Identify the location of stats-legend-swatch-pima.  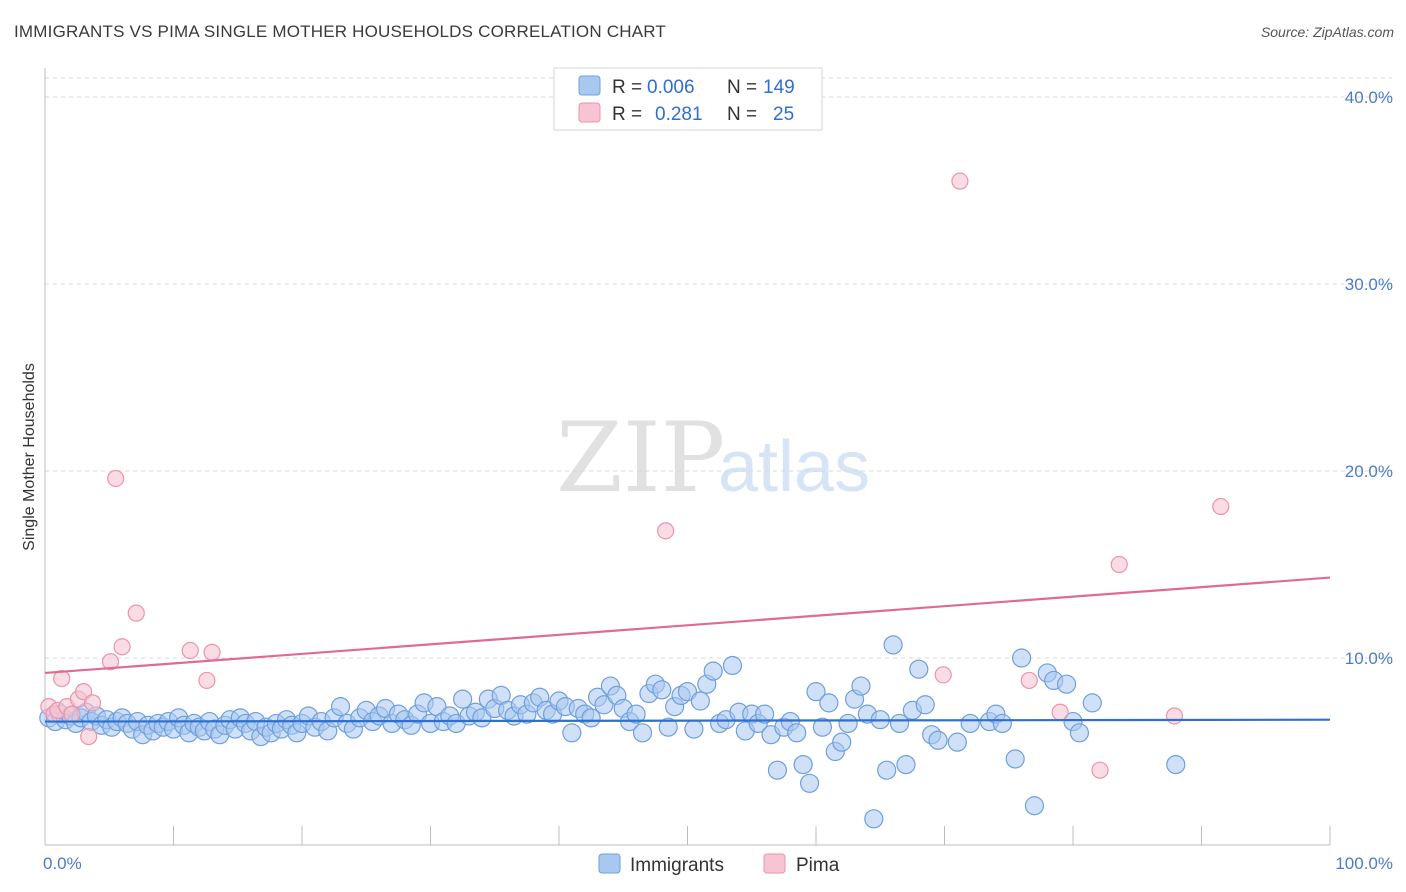
(589, 112).